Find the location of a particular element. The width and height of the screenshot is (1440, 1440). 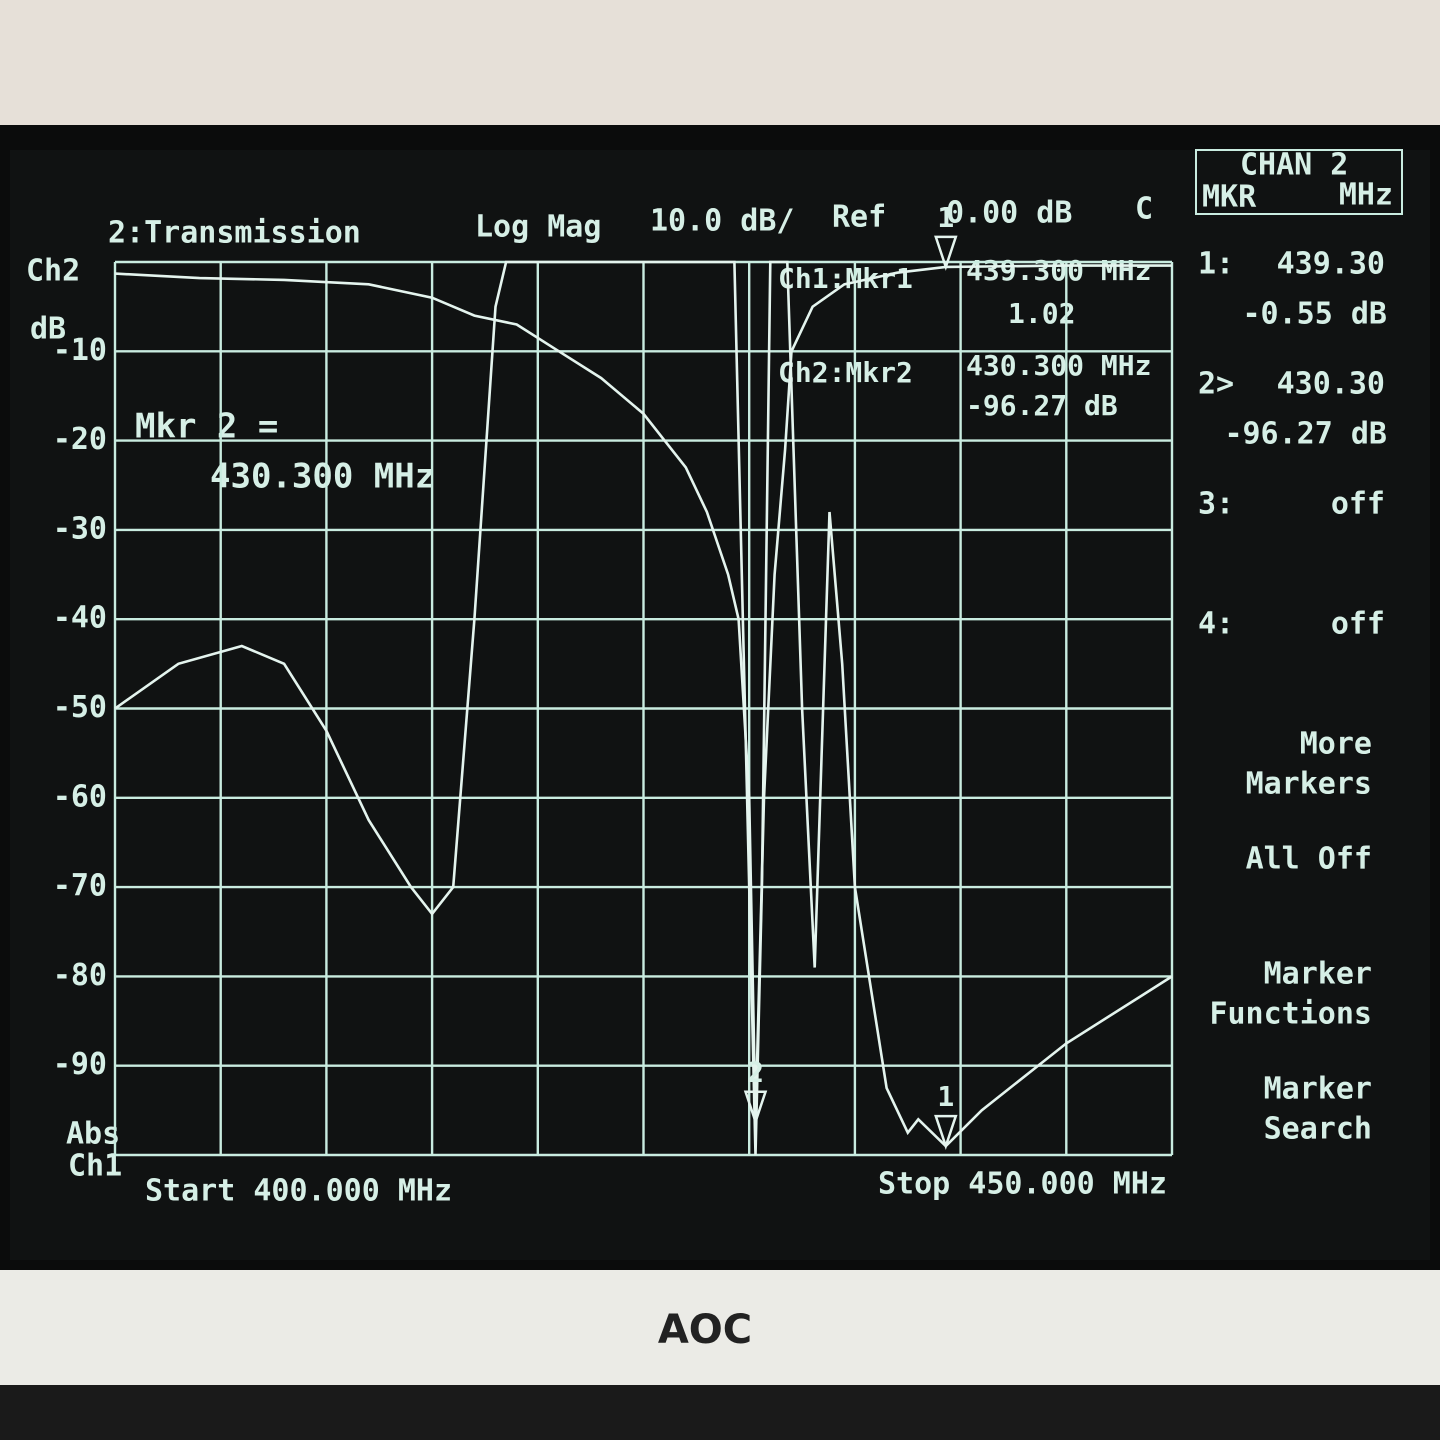

brand: AOC is located at coordinates (705, 1330).